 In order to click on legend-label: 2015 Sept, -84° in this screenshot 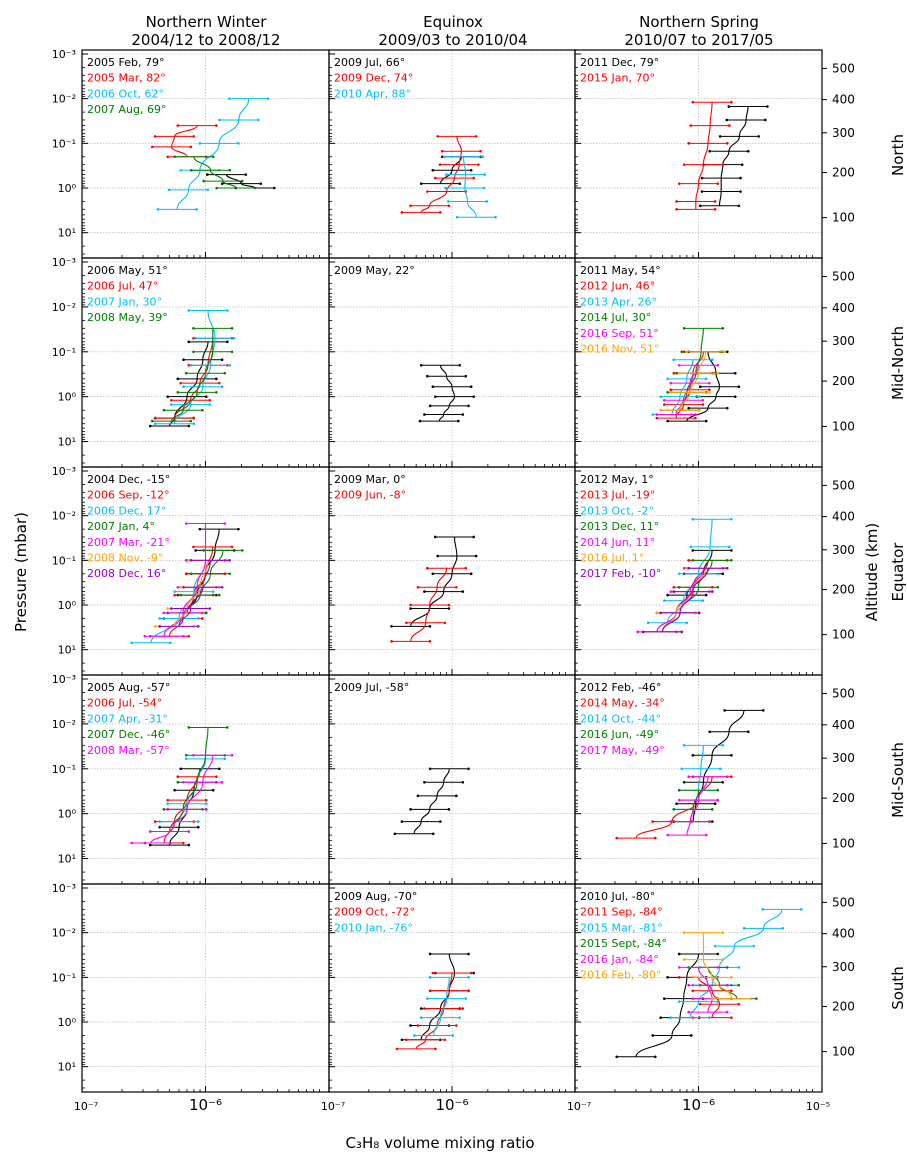, I will do `click(623, 943)`.